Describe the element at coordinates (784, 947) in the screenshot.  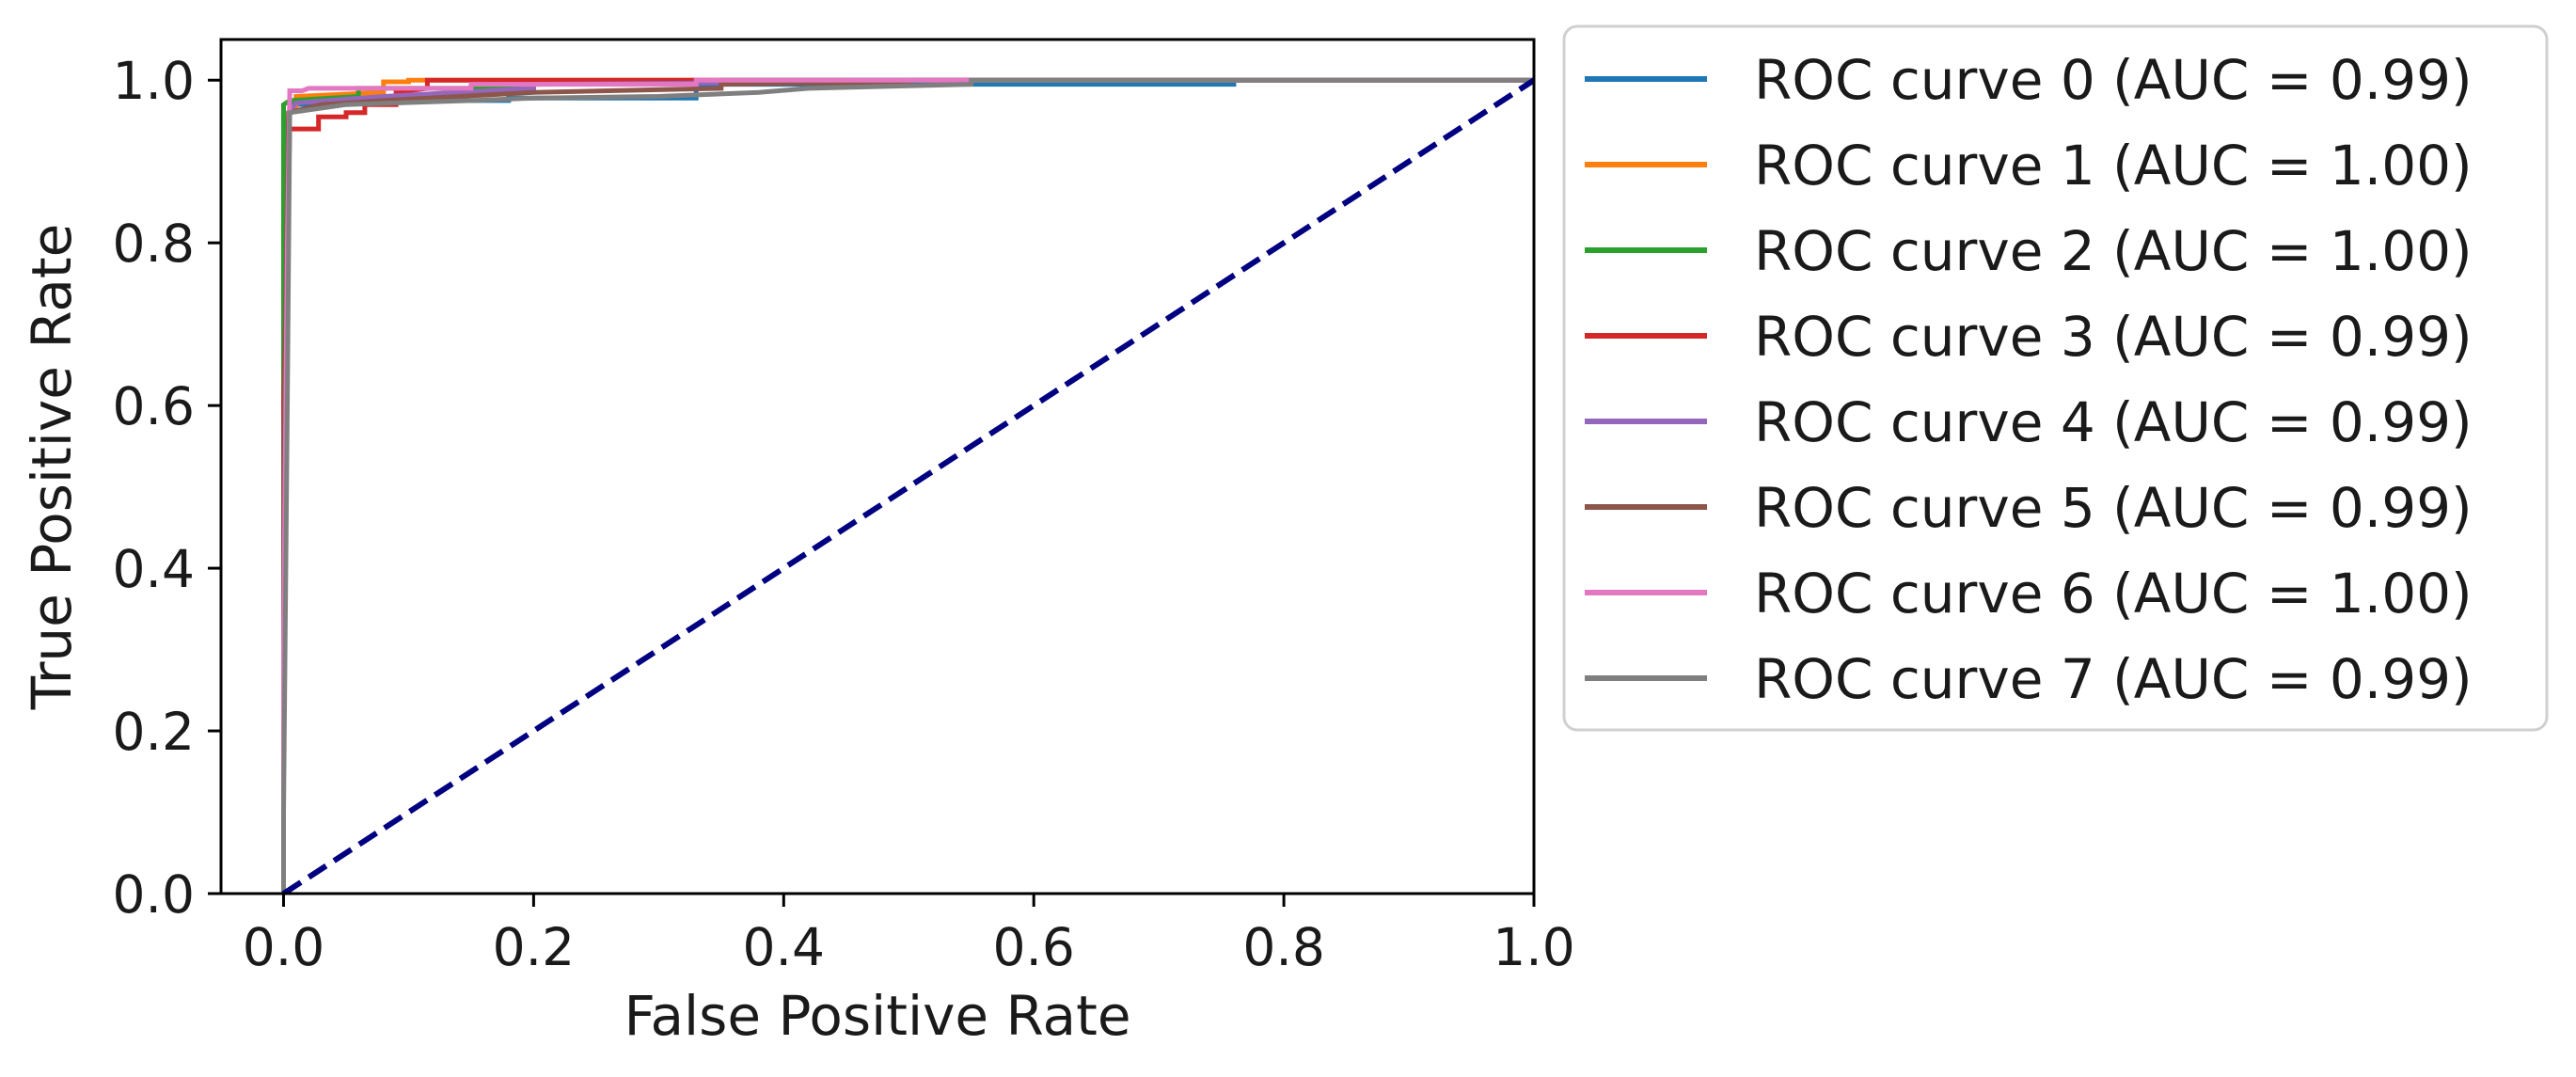
I see `x-tick-label: 0.4` at that location.